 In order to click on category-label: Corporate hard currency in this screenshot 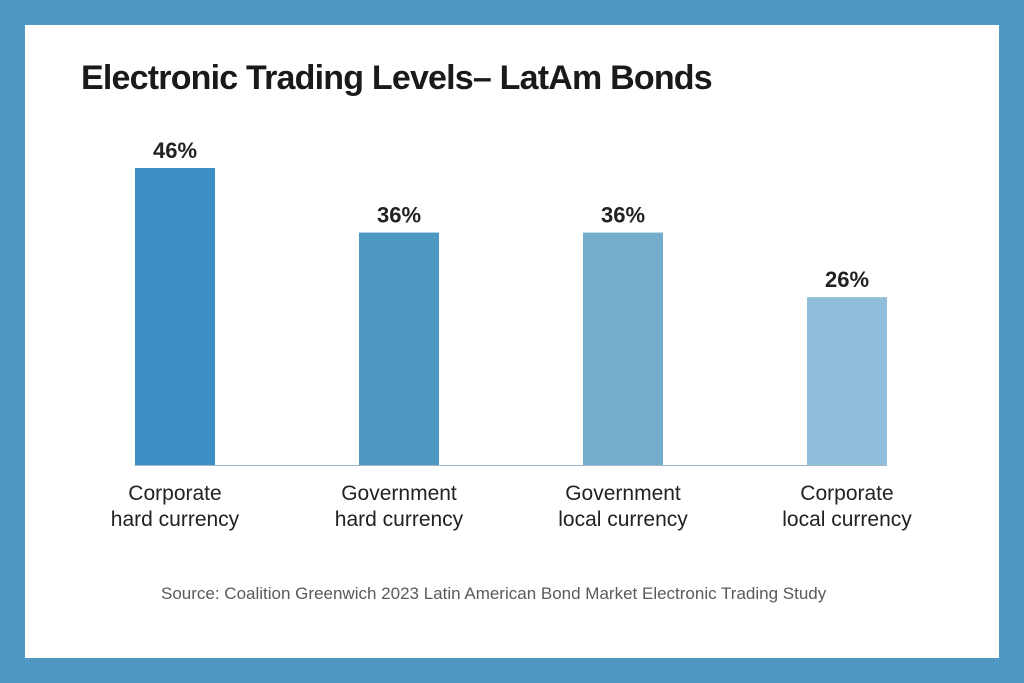, I will do `click(175, 506)`.